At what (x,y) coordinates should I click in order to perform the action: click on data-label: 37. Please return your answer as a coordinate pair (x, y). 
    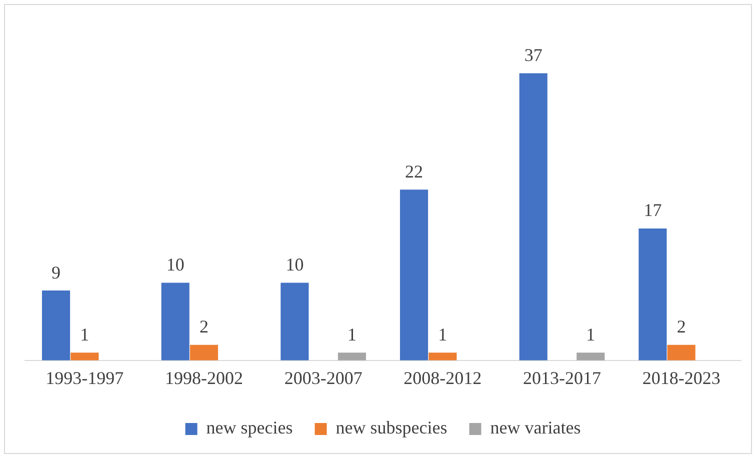
    Looking at the image, I should click on (533, 55).